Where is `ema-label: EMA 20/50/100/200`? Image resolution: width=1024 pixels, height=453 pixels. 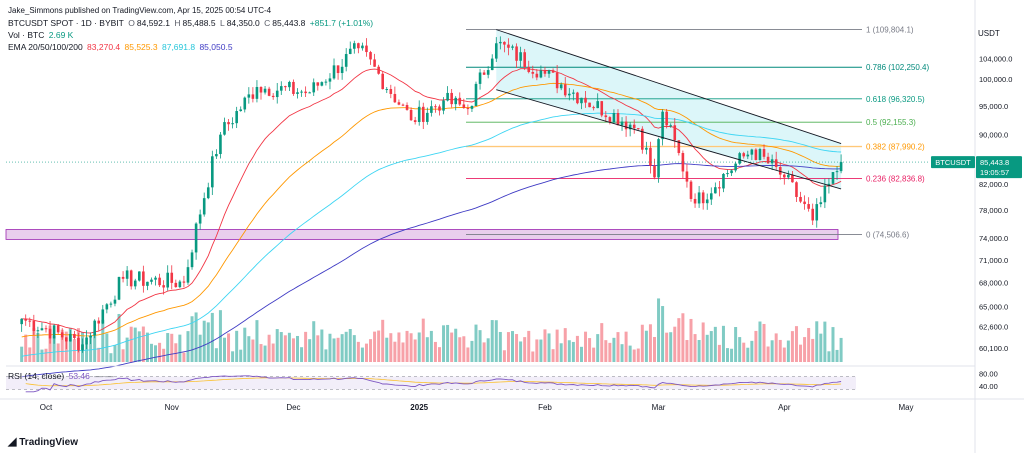 ema-label: EMA 20/50/100/200 is located at coordinates (45, 47).